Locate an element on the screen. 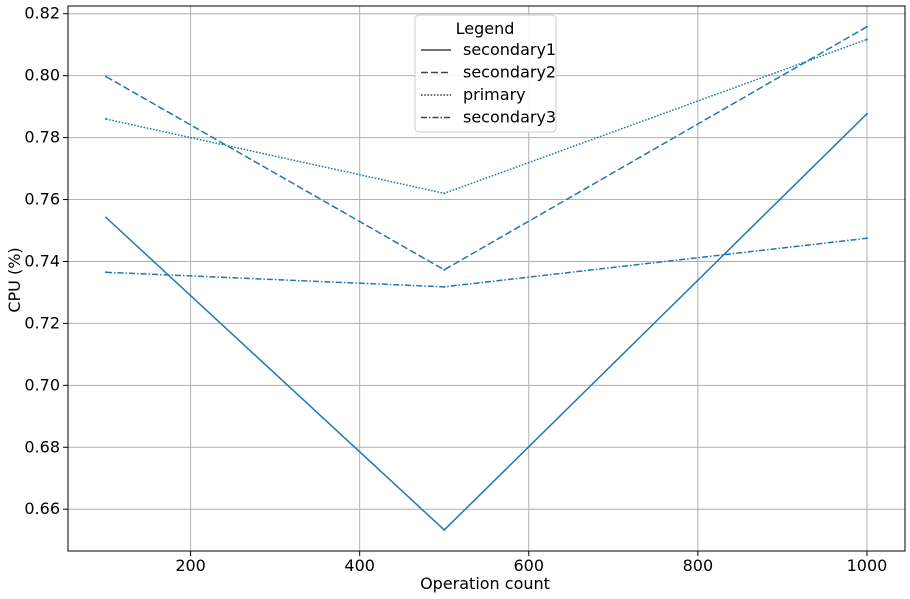  x-axis-label: Operation count is located at coordinates (485, 583).